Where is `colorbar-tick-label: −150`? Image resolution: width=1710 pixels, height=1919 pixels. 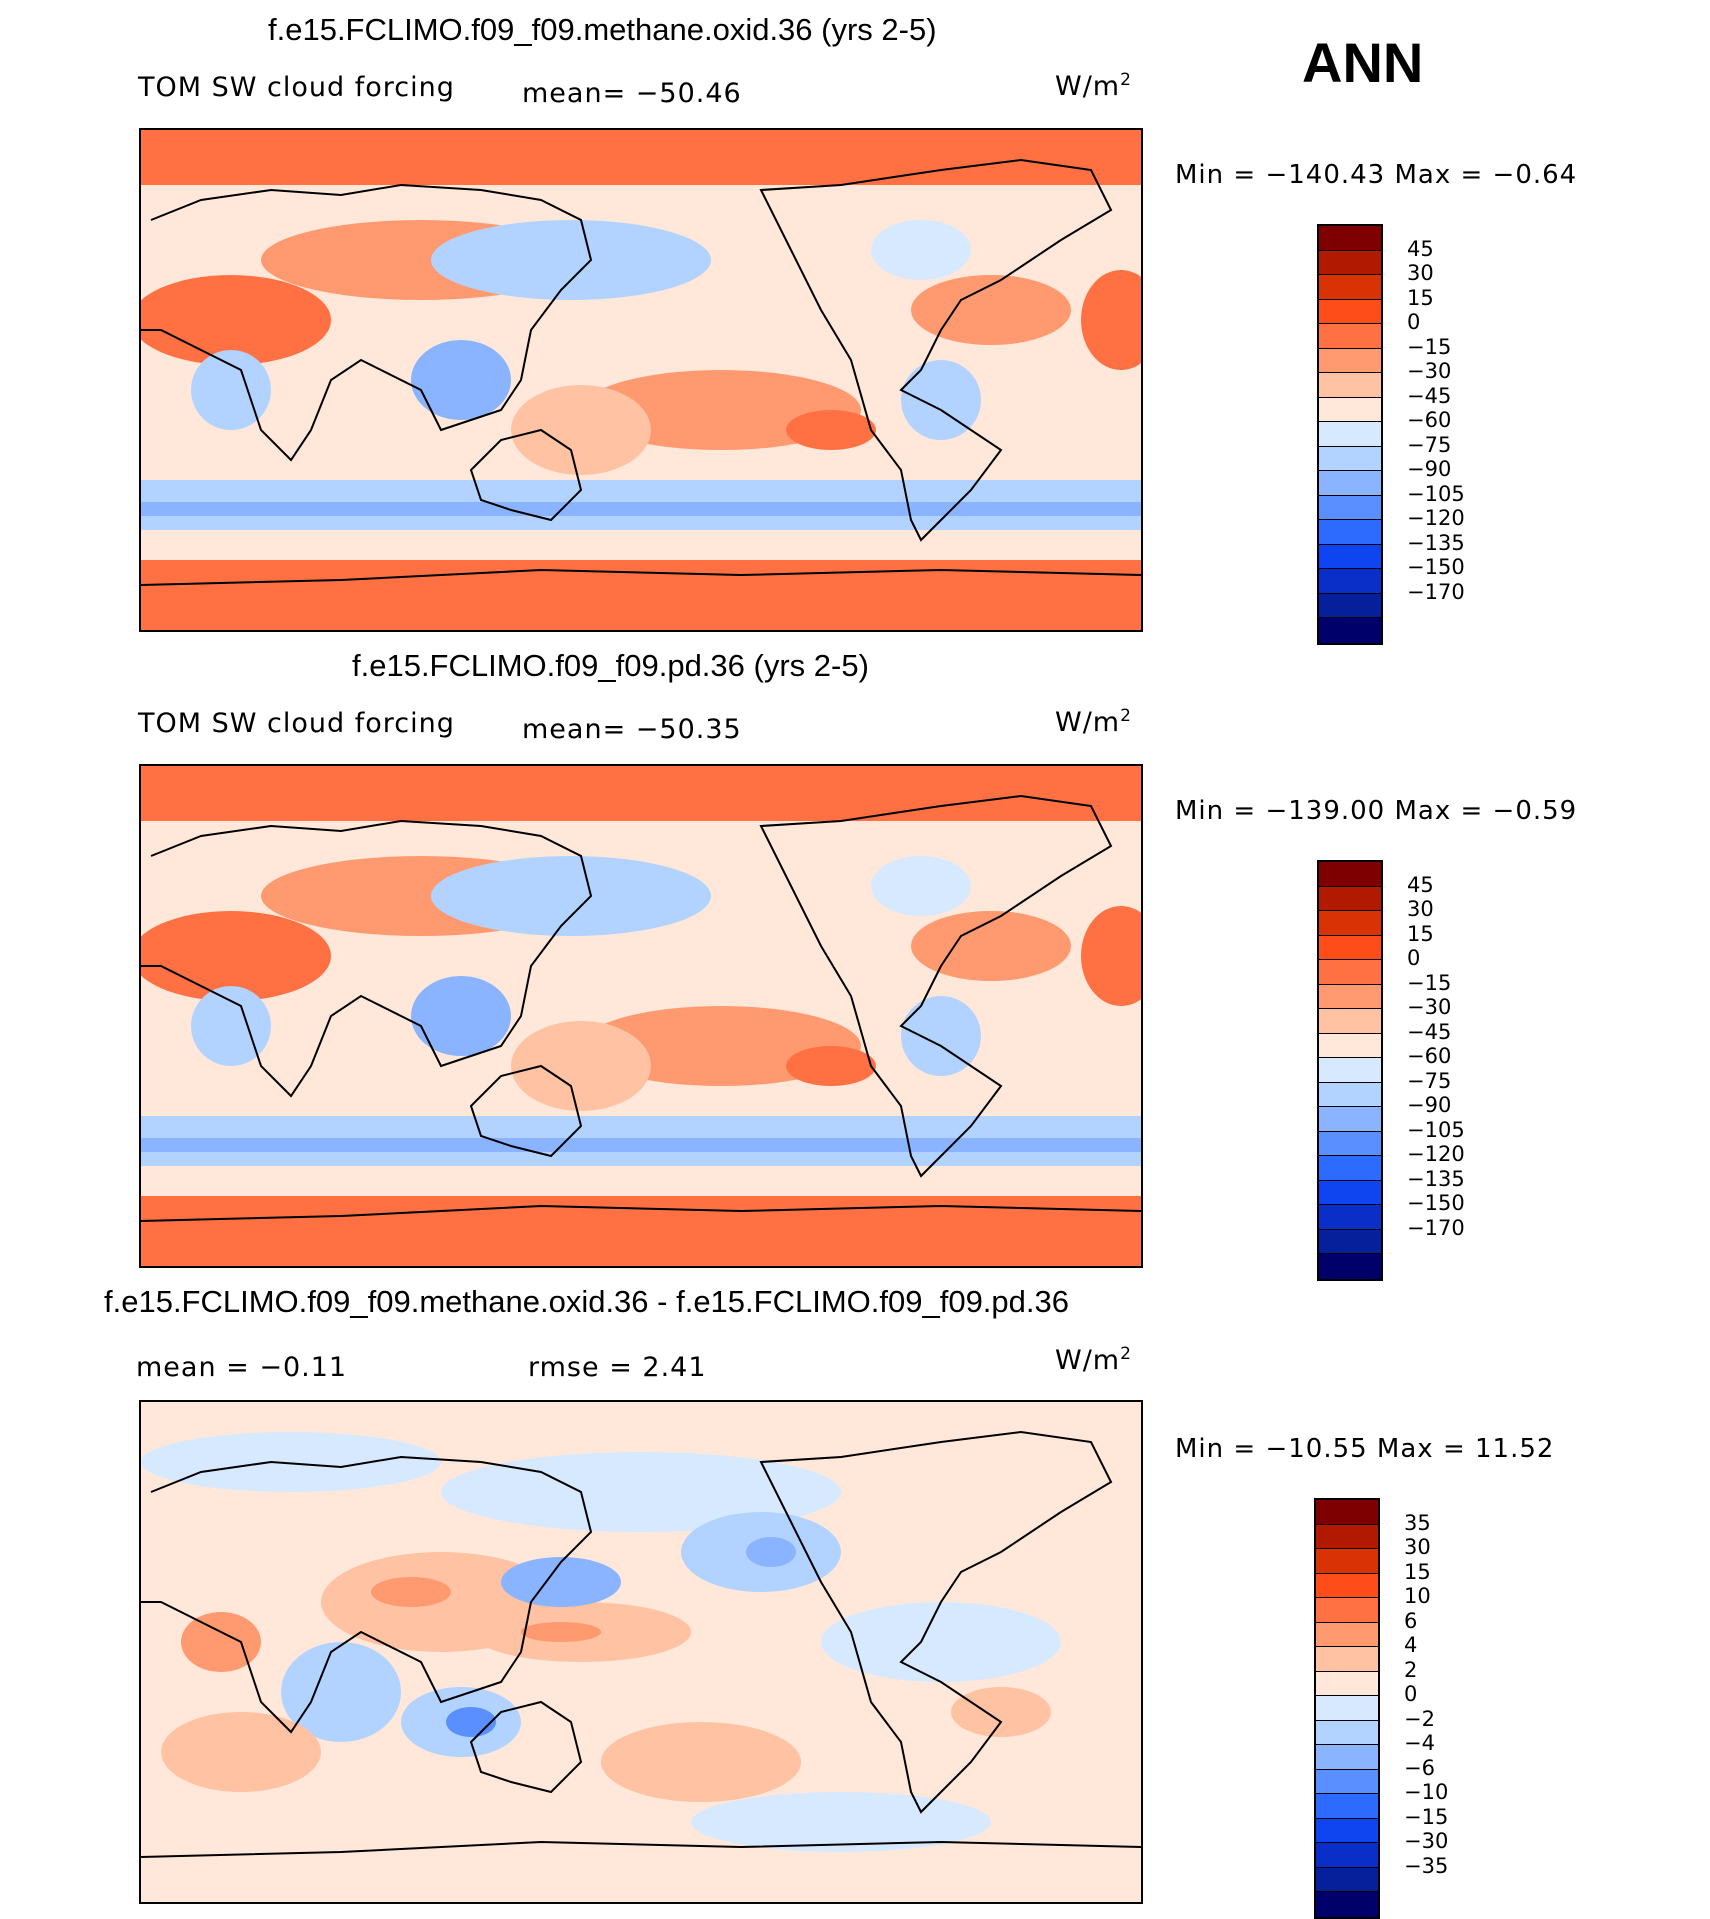 colorbar-tick-label: −150 is located at coordinates (1436, 567).